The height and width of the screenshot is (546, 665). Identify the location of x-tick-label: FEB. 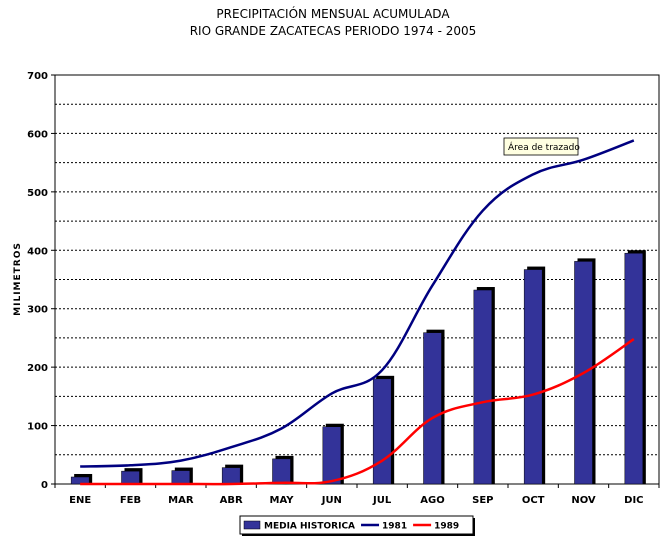
(130, 500).